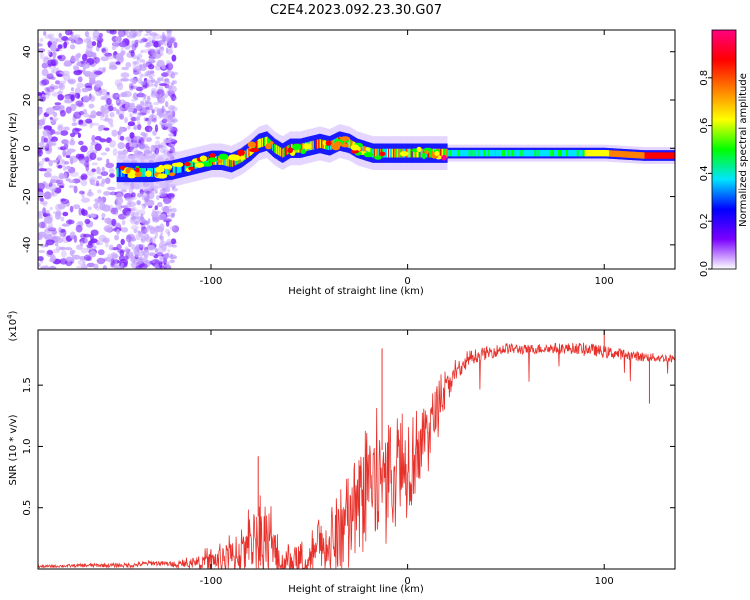 The width and height of the screenshot is (750, 600). Describe the element at coordinates (604, 581) in the screenshot. I see `snr-x-tick-label: 100` at that location.